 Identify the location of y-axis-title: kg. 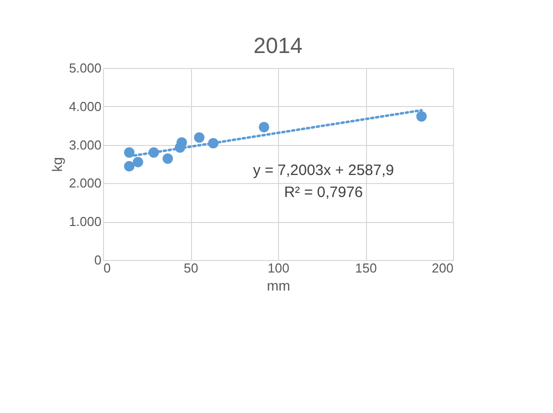
(56, 164).